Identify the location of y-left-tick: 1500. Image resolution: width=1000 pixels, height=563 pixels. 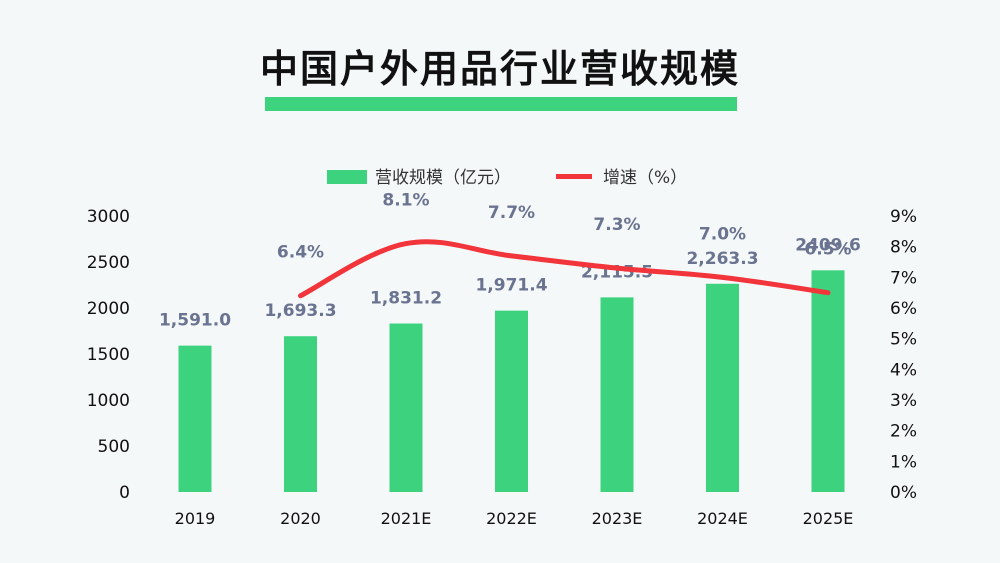
(108, 355).